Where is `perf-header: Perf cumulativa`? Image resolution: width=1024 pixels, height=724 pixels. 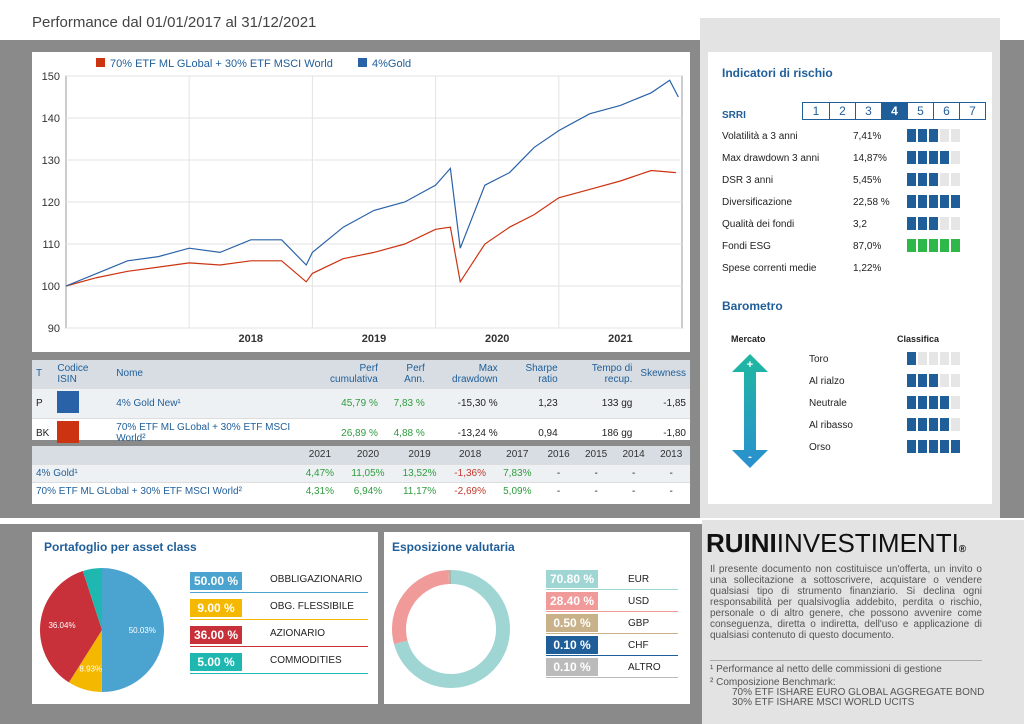
perf-header: Perf cumulativa is located at coordinates (344, 374).